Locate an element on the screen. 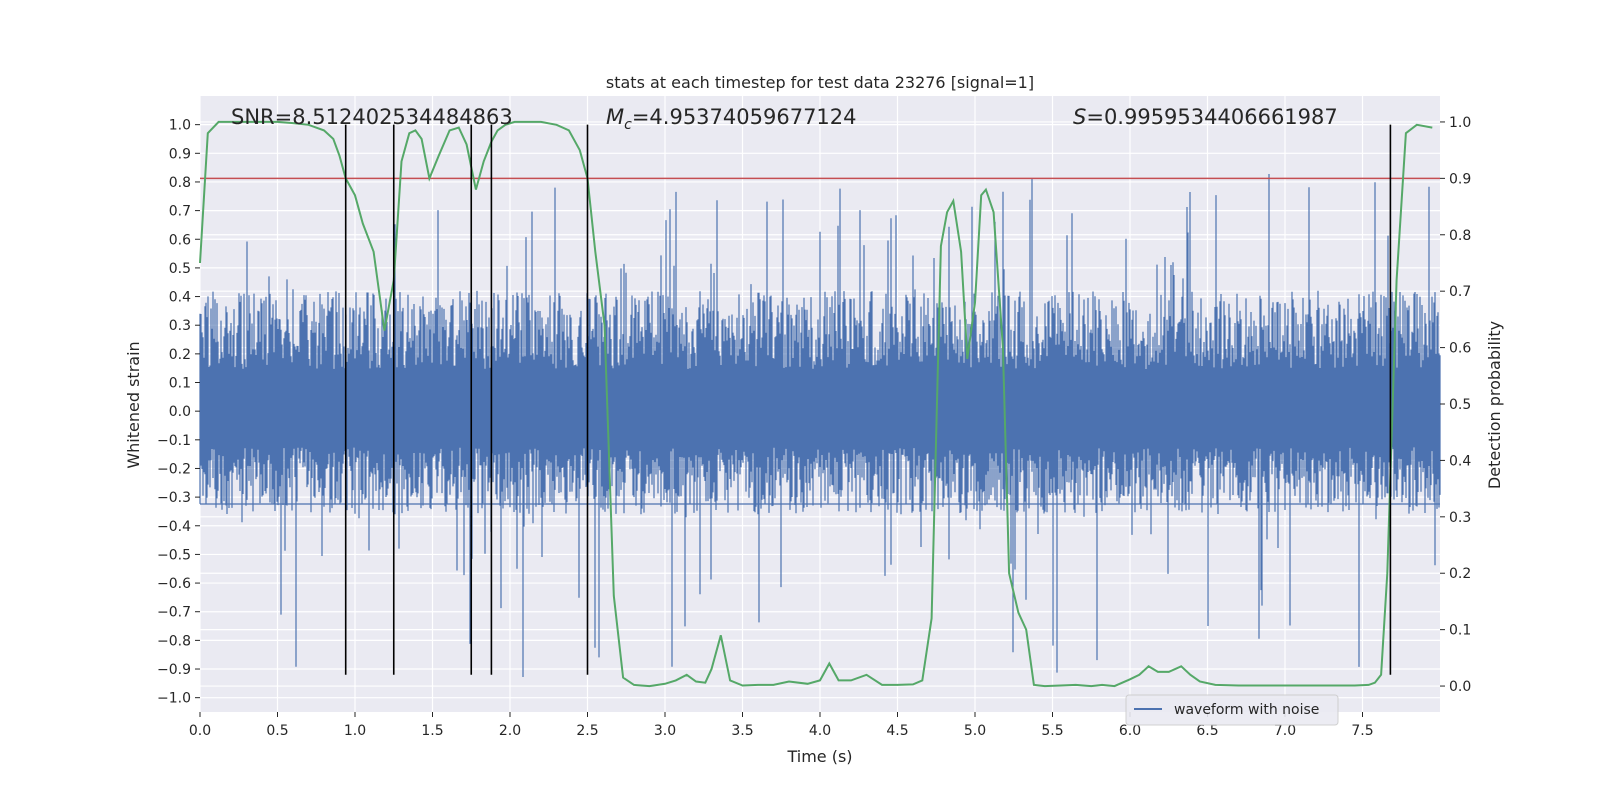 The image size is (1600, 800). y2-axis-ticks: 1.0 0.9 0.8 0.7 0.6 0.5 0.4 0.3 0.2 0.1 0.0 is located at coordinates (1455, 405).